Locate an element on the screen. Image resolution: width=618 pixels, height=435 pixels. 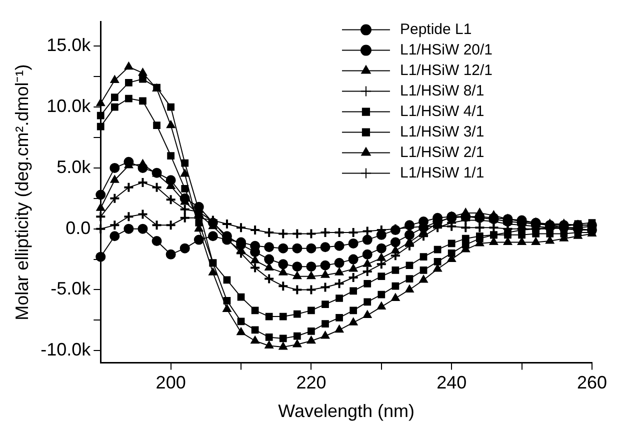
legend-label: L1/HSiW 8/1 is located at coordinates (442, 91).